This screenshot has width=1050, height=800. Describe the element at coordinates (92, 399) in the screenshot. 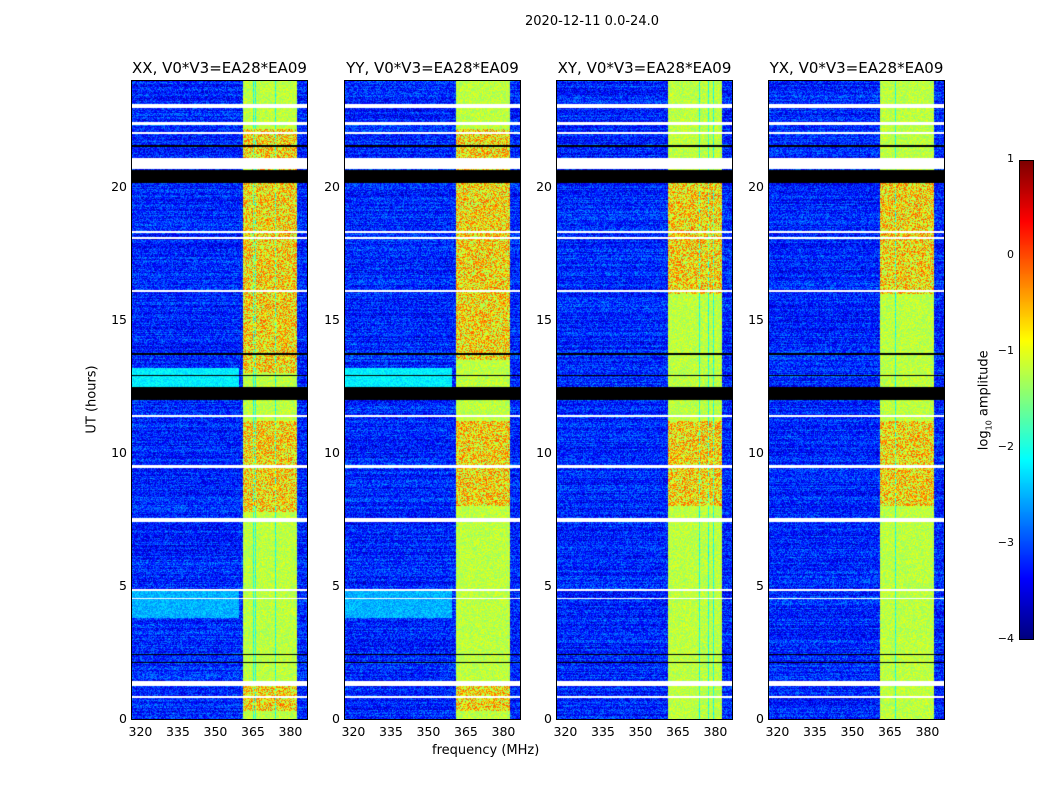

I see `y-axis-label: UT (hours)` at that location.